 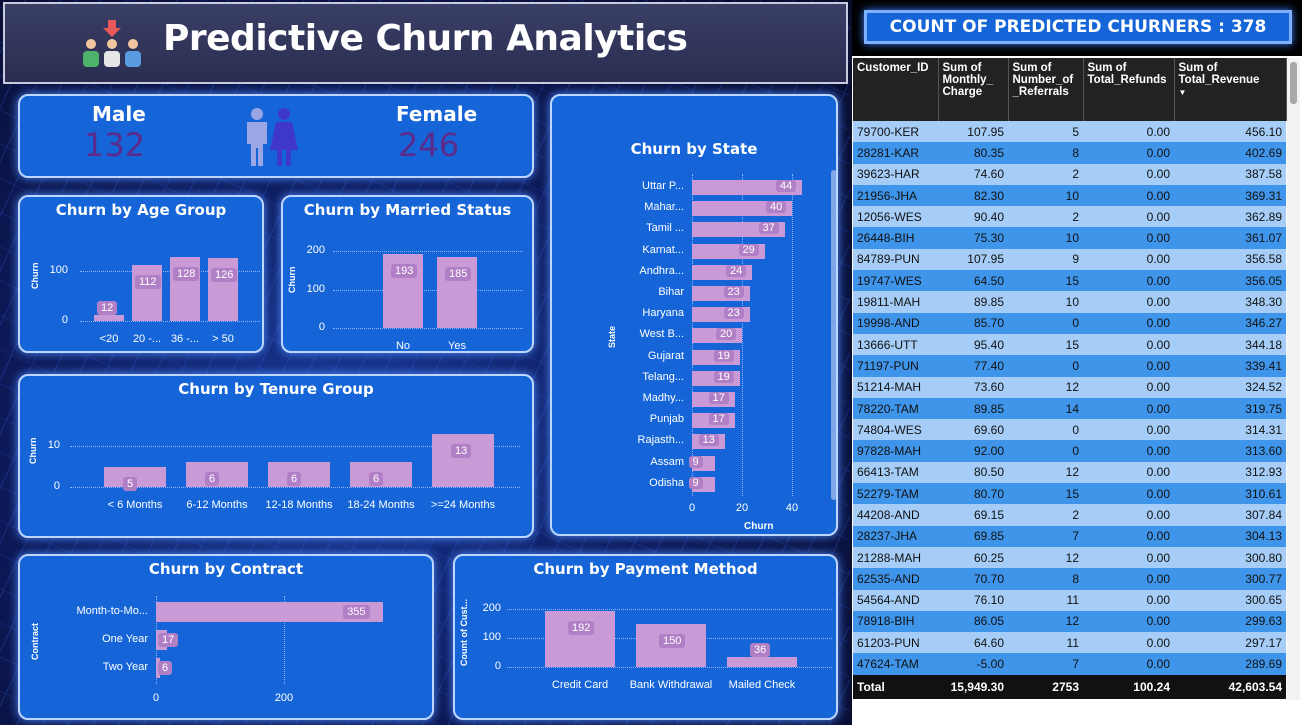 What do you see at coordinates (376, 479) in the screenshot?
I see `tenure-plot-data-label: 6` at bounding box center [376, 479].